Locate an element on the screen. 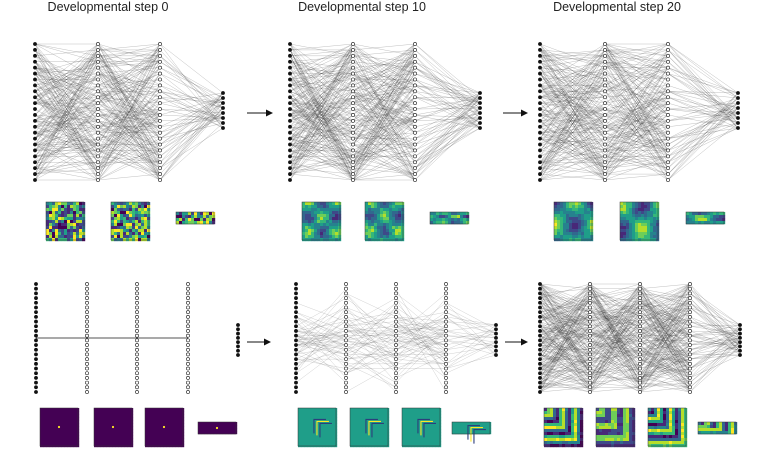  step-10-heading: Developmental step 10 is located at coordinates (362, 7).